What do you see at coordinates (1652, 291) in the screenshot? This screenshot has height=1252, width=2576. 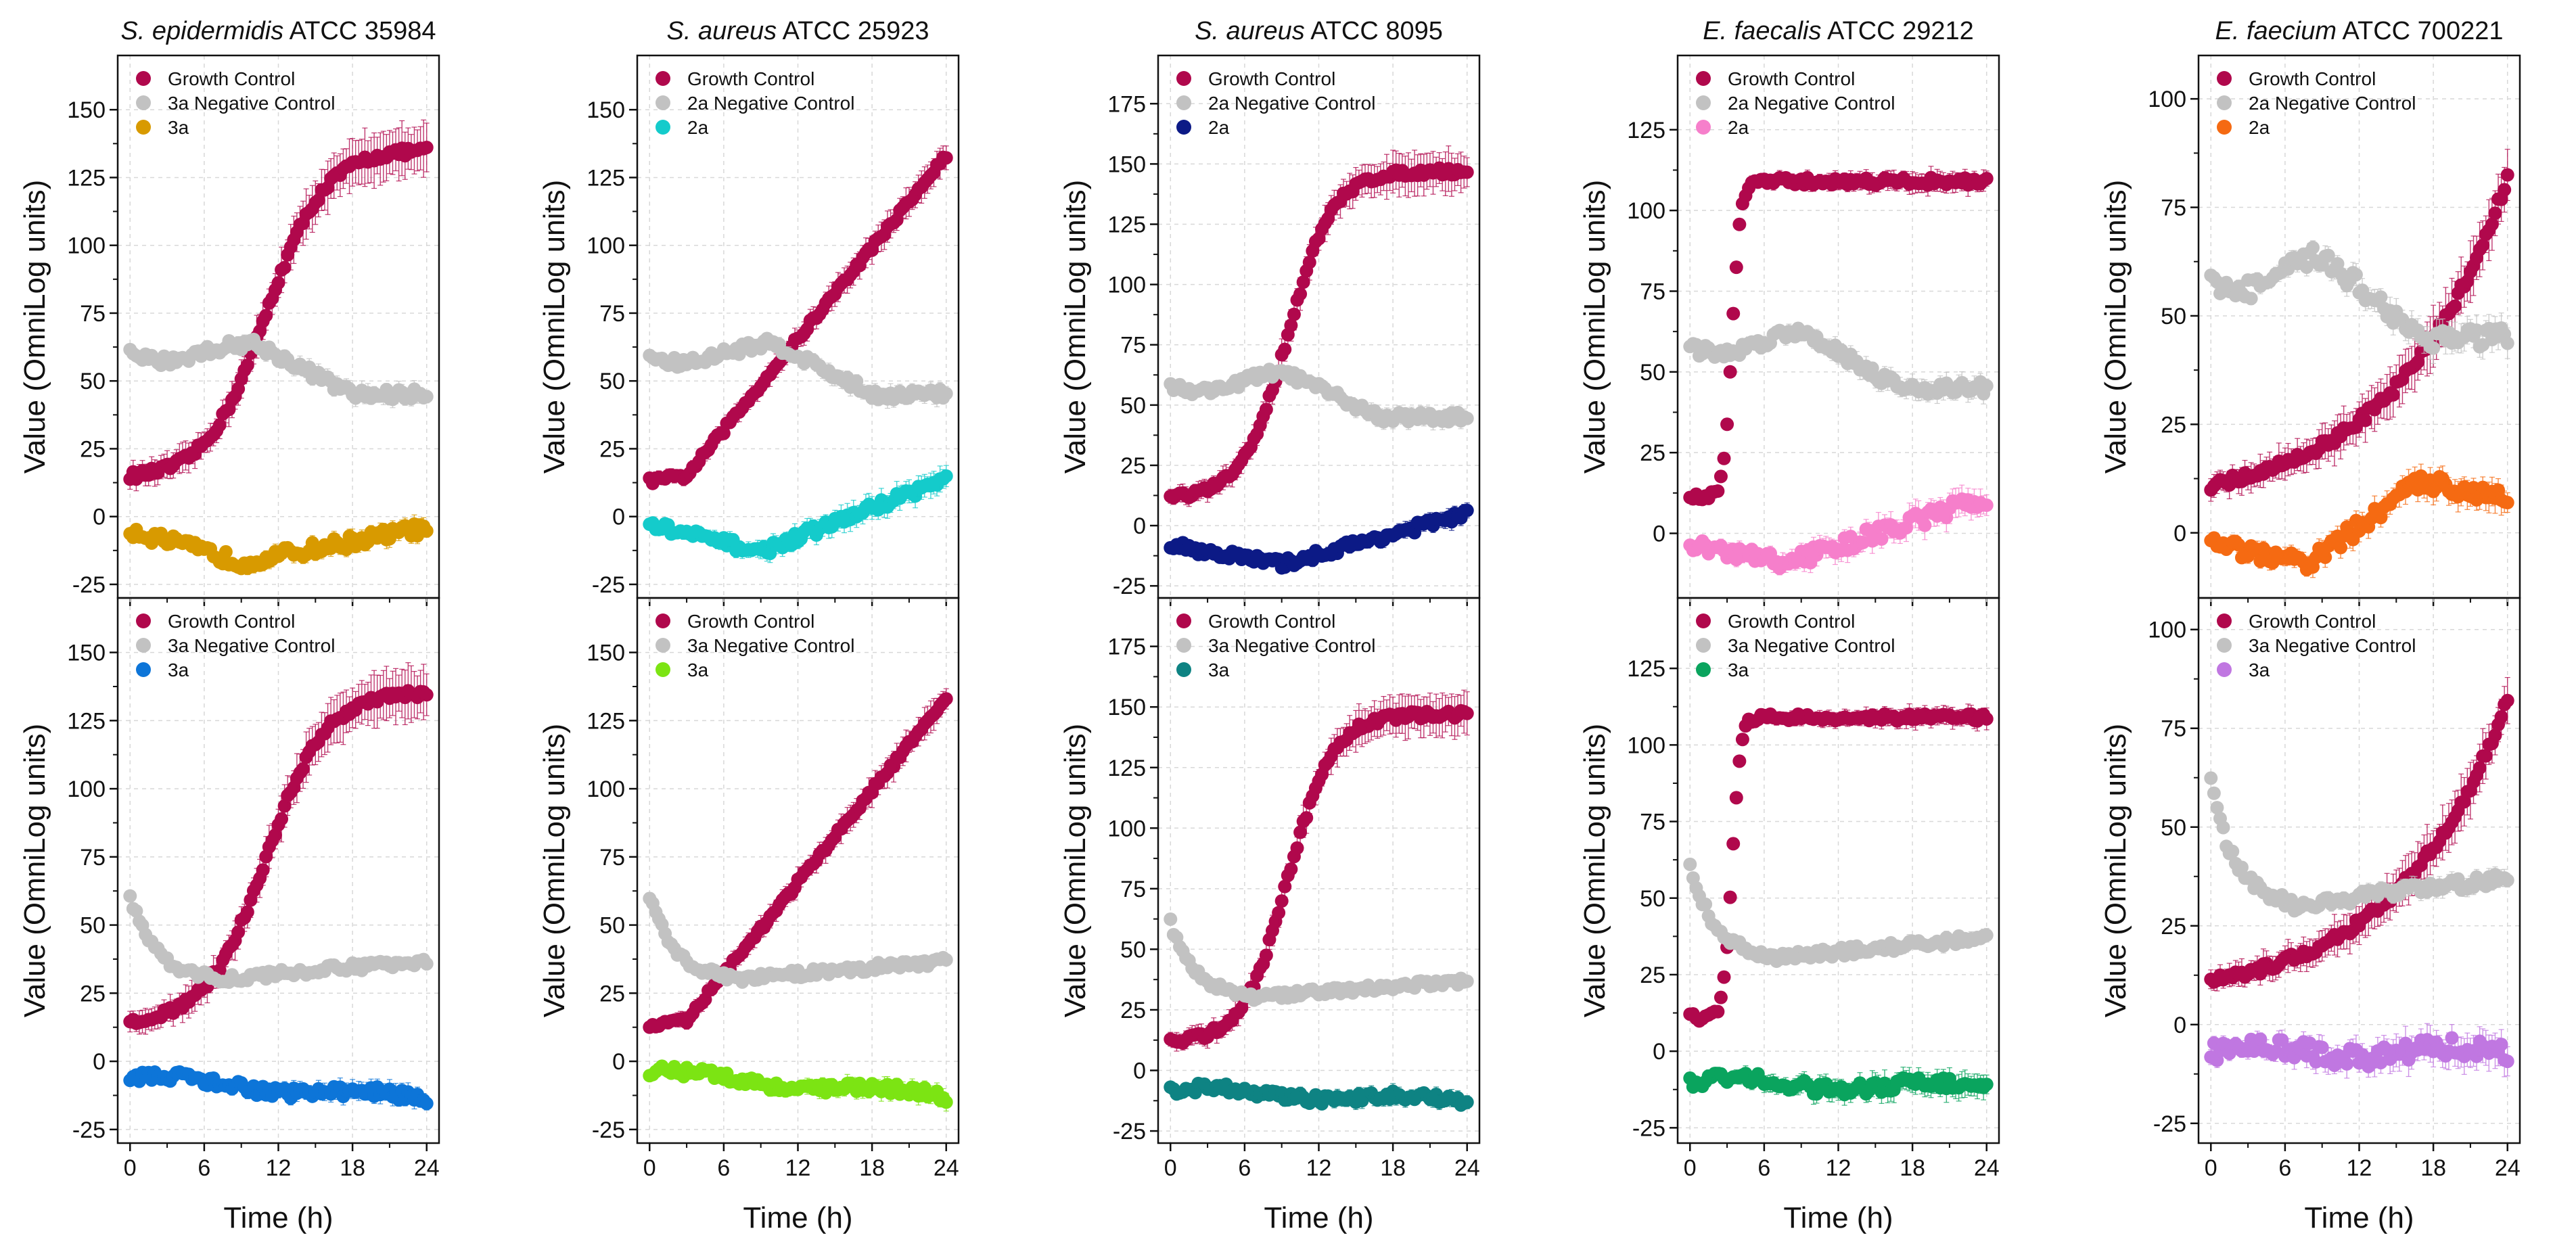 I see `y-tick-label: 75` at bounding box center [1652, 291].